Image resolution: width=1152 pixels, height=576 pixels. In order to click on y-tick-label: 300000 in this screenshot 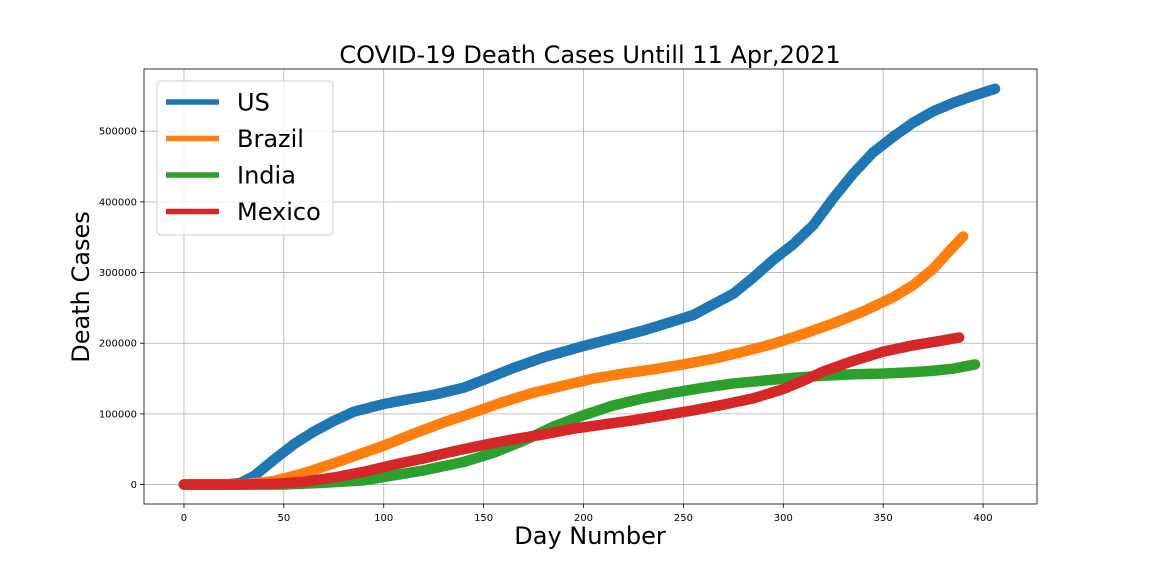, I will do `click(118, 273)`.